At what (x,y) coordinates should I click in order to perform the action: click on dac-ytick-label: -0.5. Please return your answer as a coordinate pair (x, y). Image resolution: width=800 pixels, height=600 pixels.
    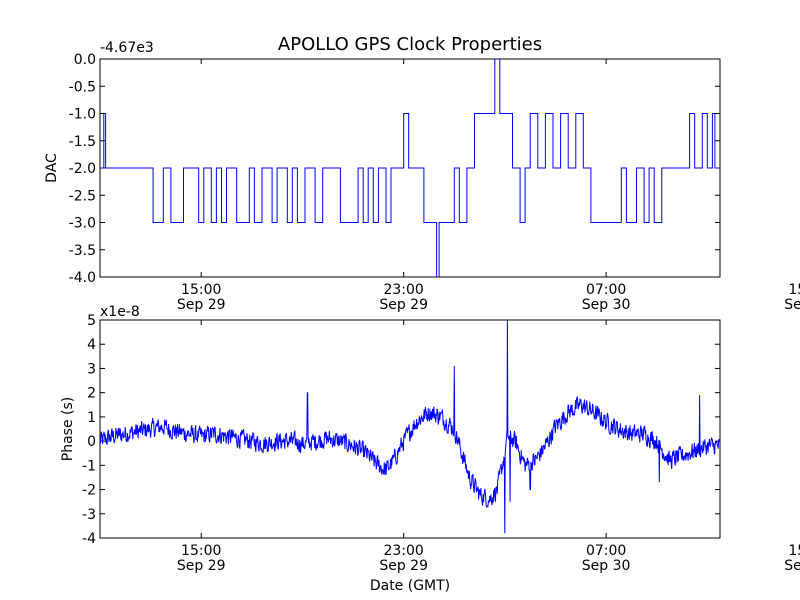
    Looking at the image, I should click on (82, 87).